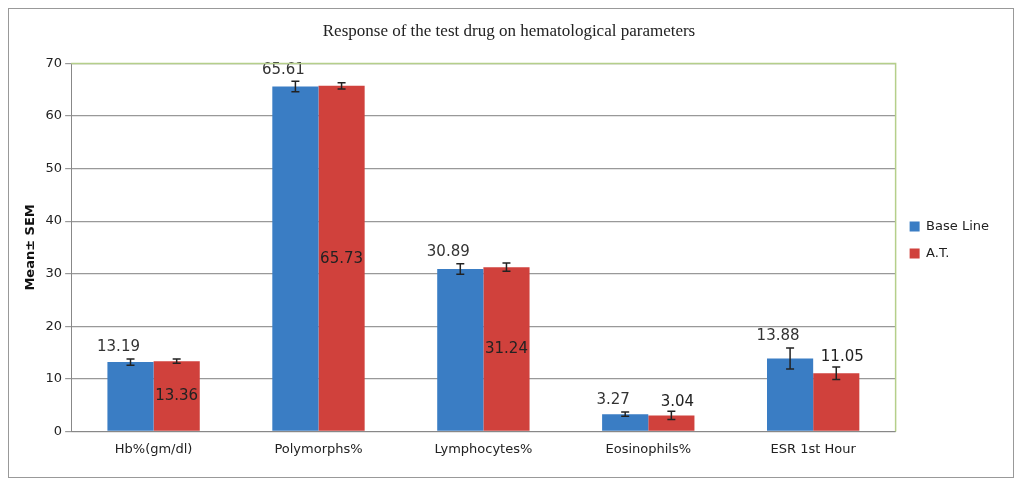  Describe the element at coordinates (58, 430) in the screenshot. I see `y-tick-label: 0` at that location.